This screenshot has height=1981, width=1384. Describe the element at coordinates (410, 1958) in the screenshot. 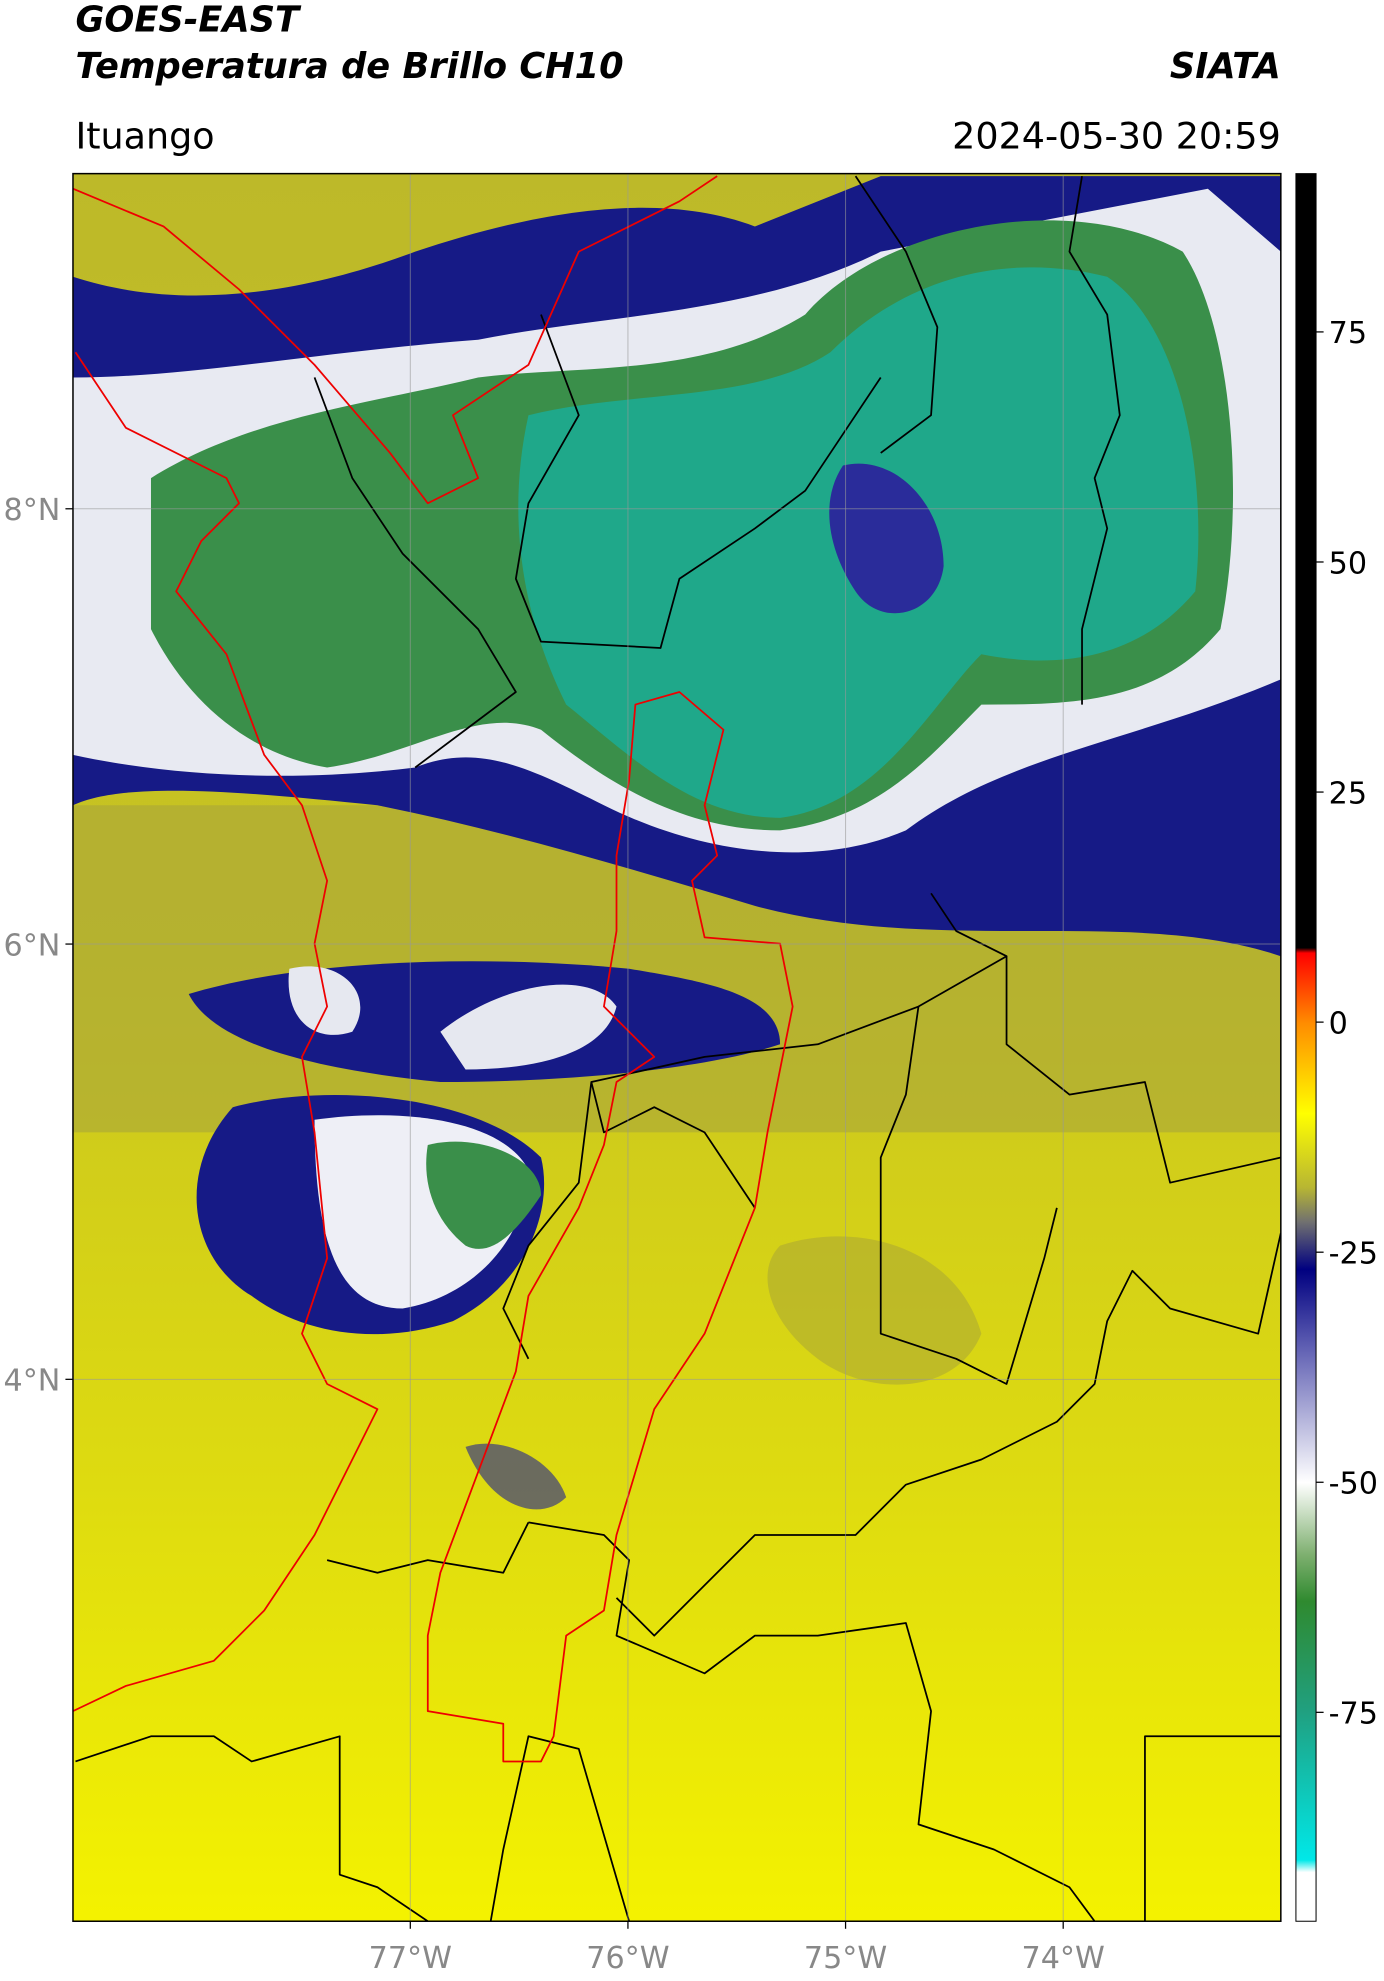

I see `x-tick-label: 77°W` at that location.